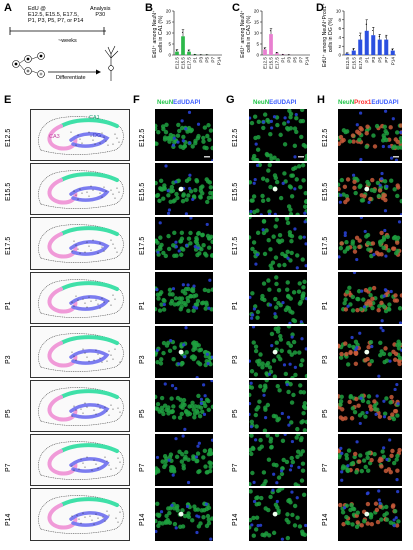 The height and width of the screenshot is (550, 413). I want to click on header-g-dapi: DAPI, so click(289, 102).